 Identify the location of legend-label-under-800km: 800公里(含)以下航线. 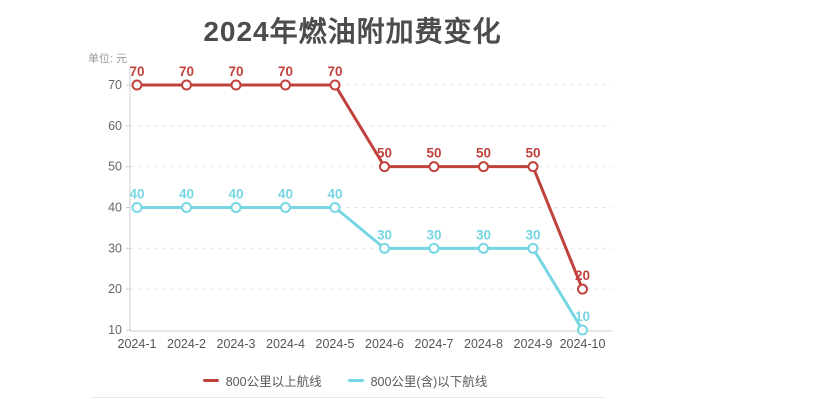
(429, 382).